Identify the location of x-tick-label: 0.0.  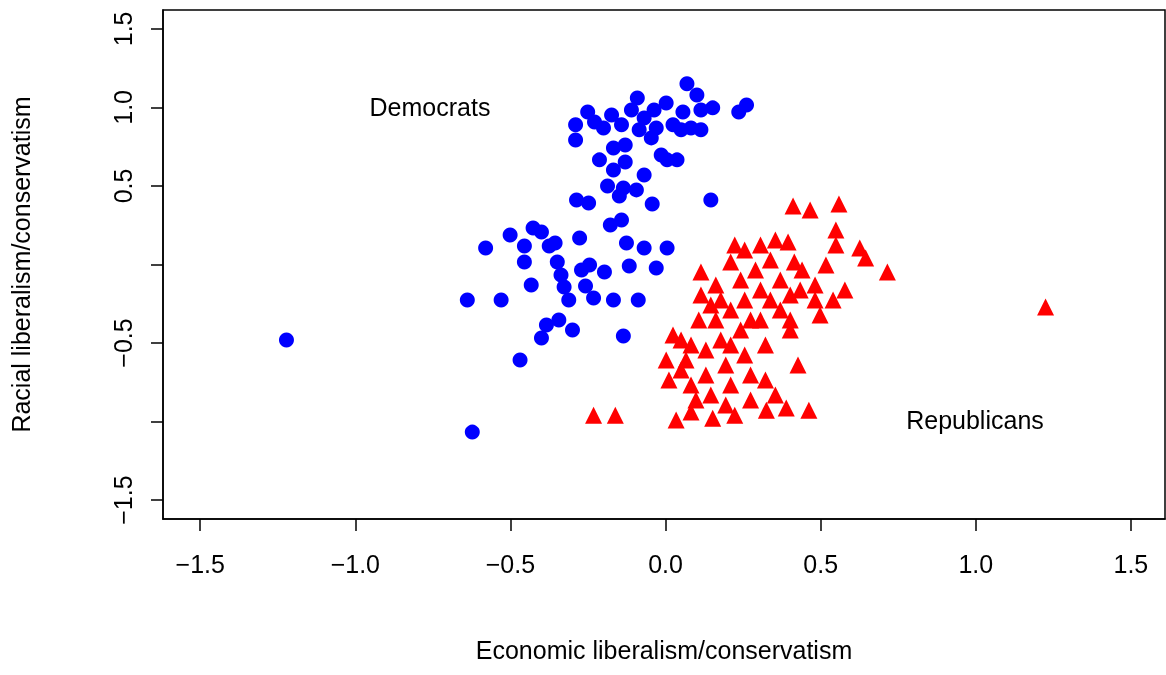
(665, 563).